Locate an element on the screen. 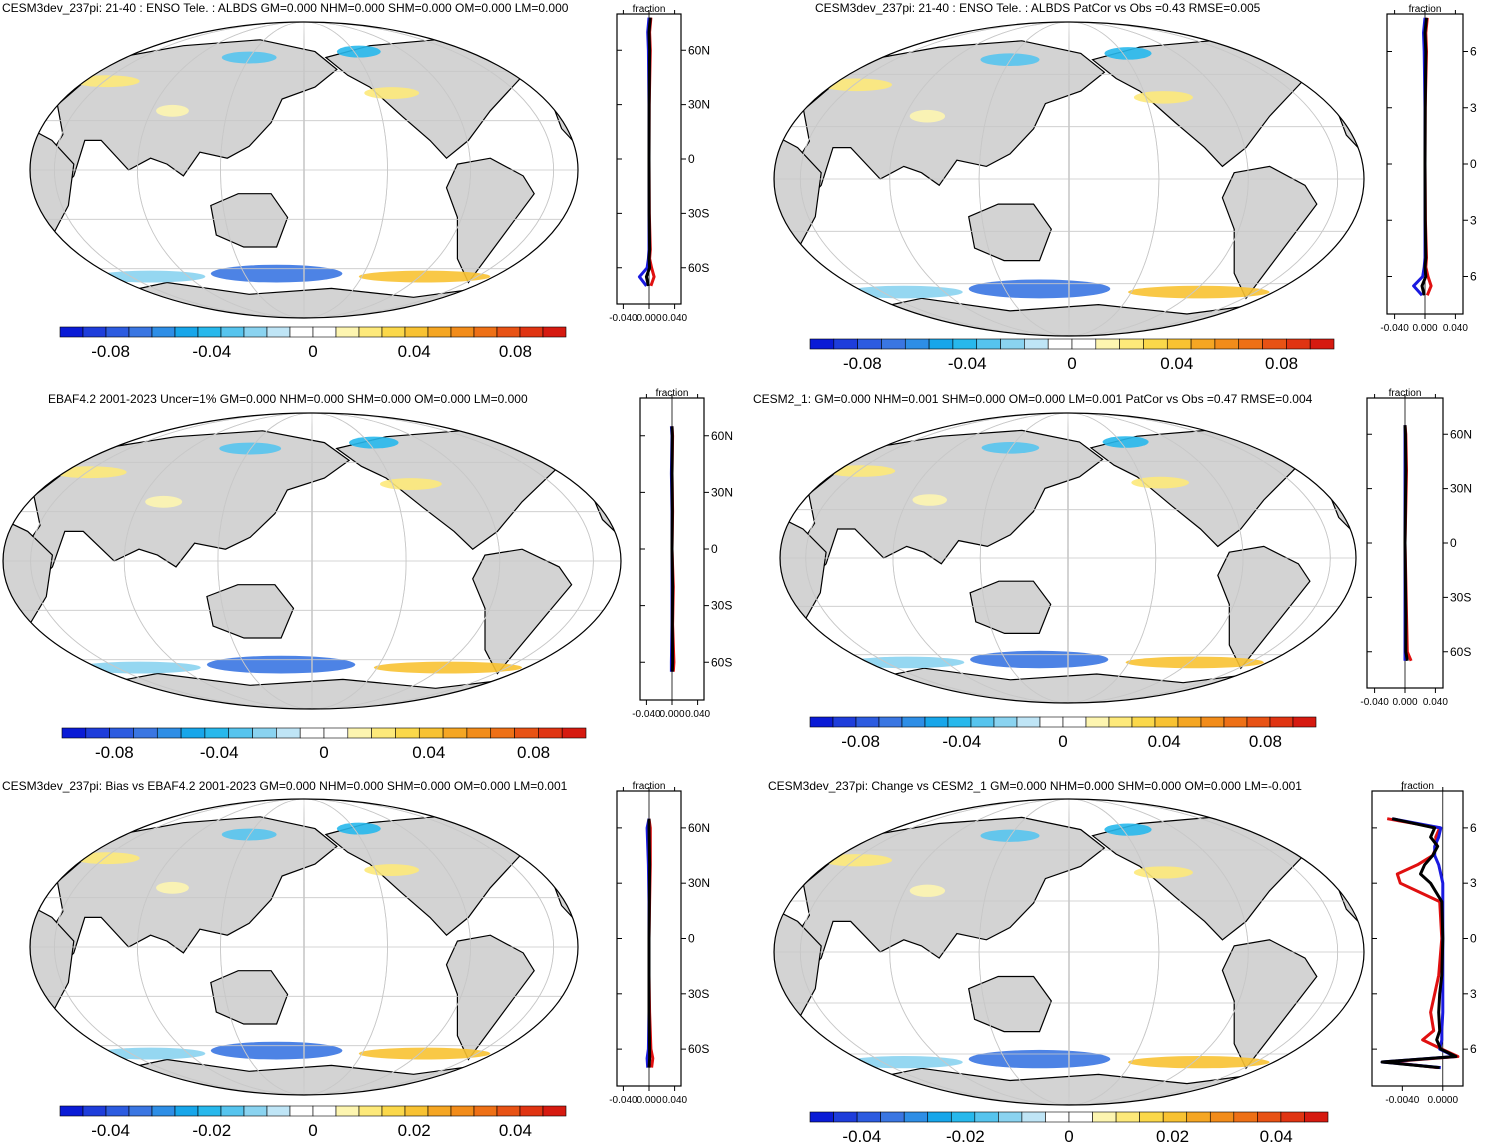 This screenshot has width=1489, height=1147. profile-lat-label: 60S is located at coordinates (1460, 652).